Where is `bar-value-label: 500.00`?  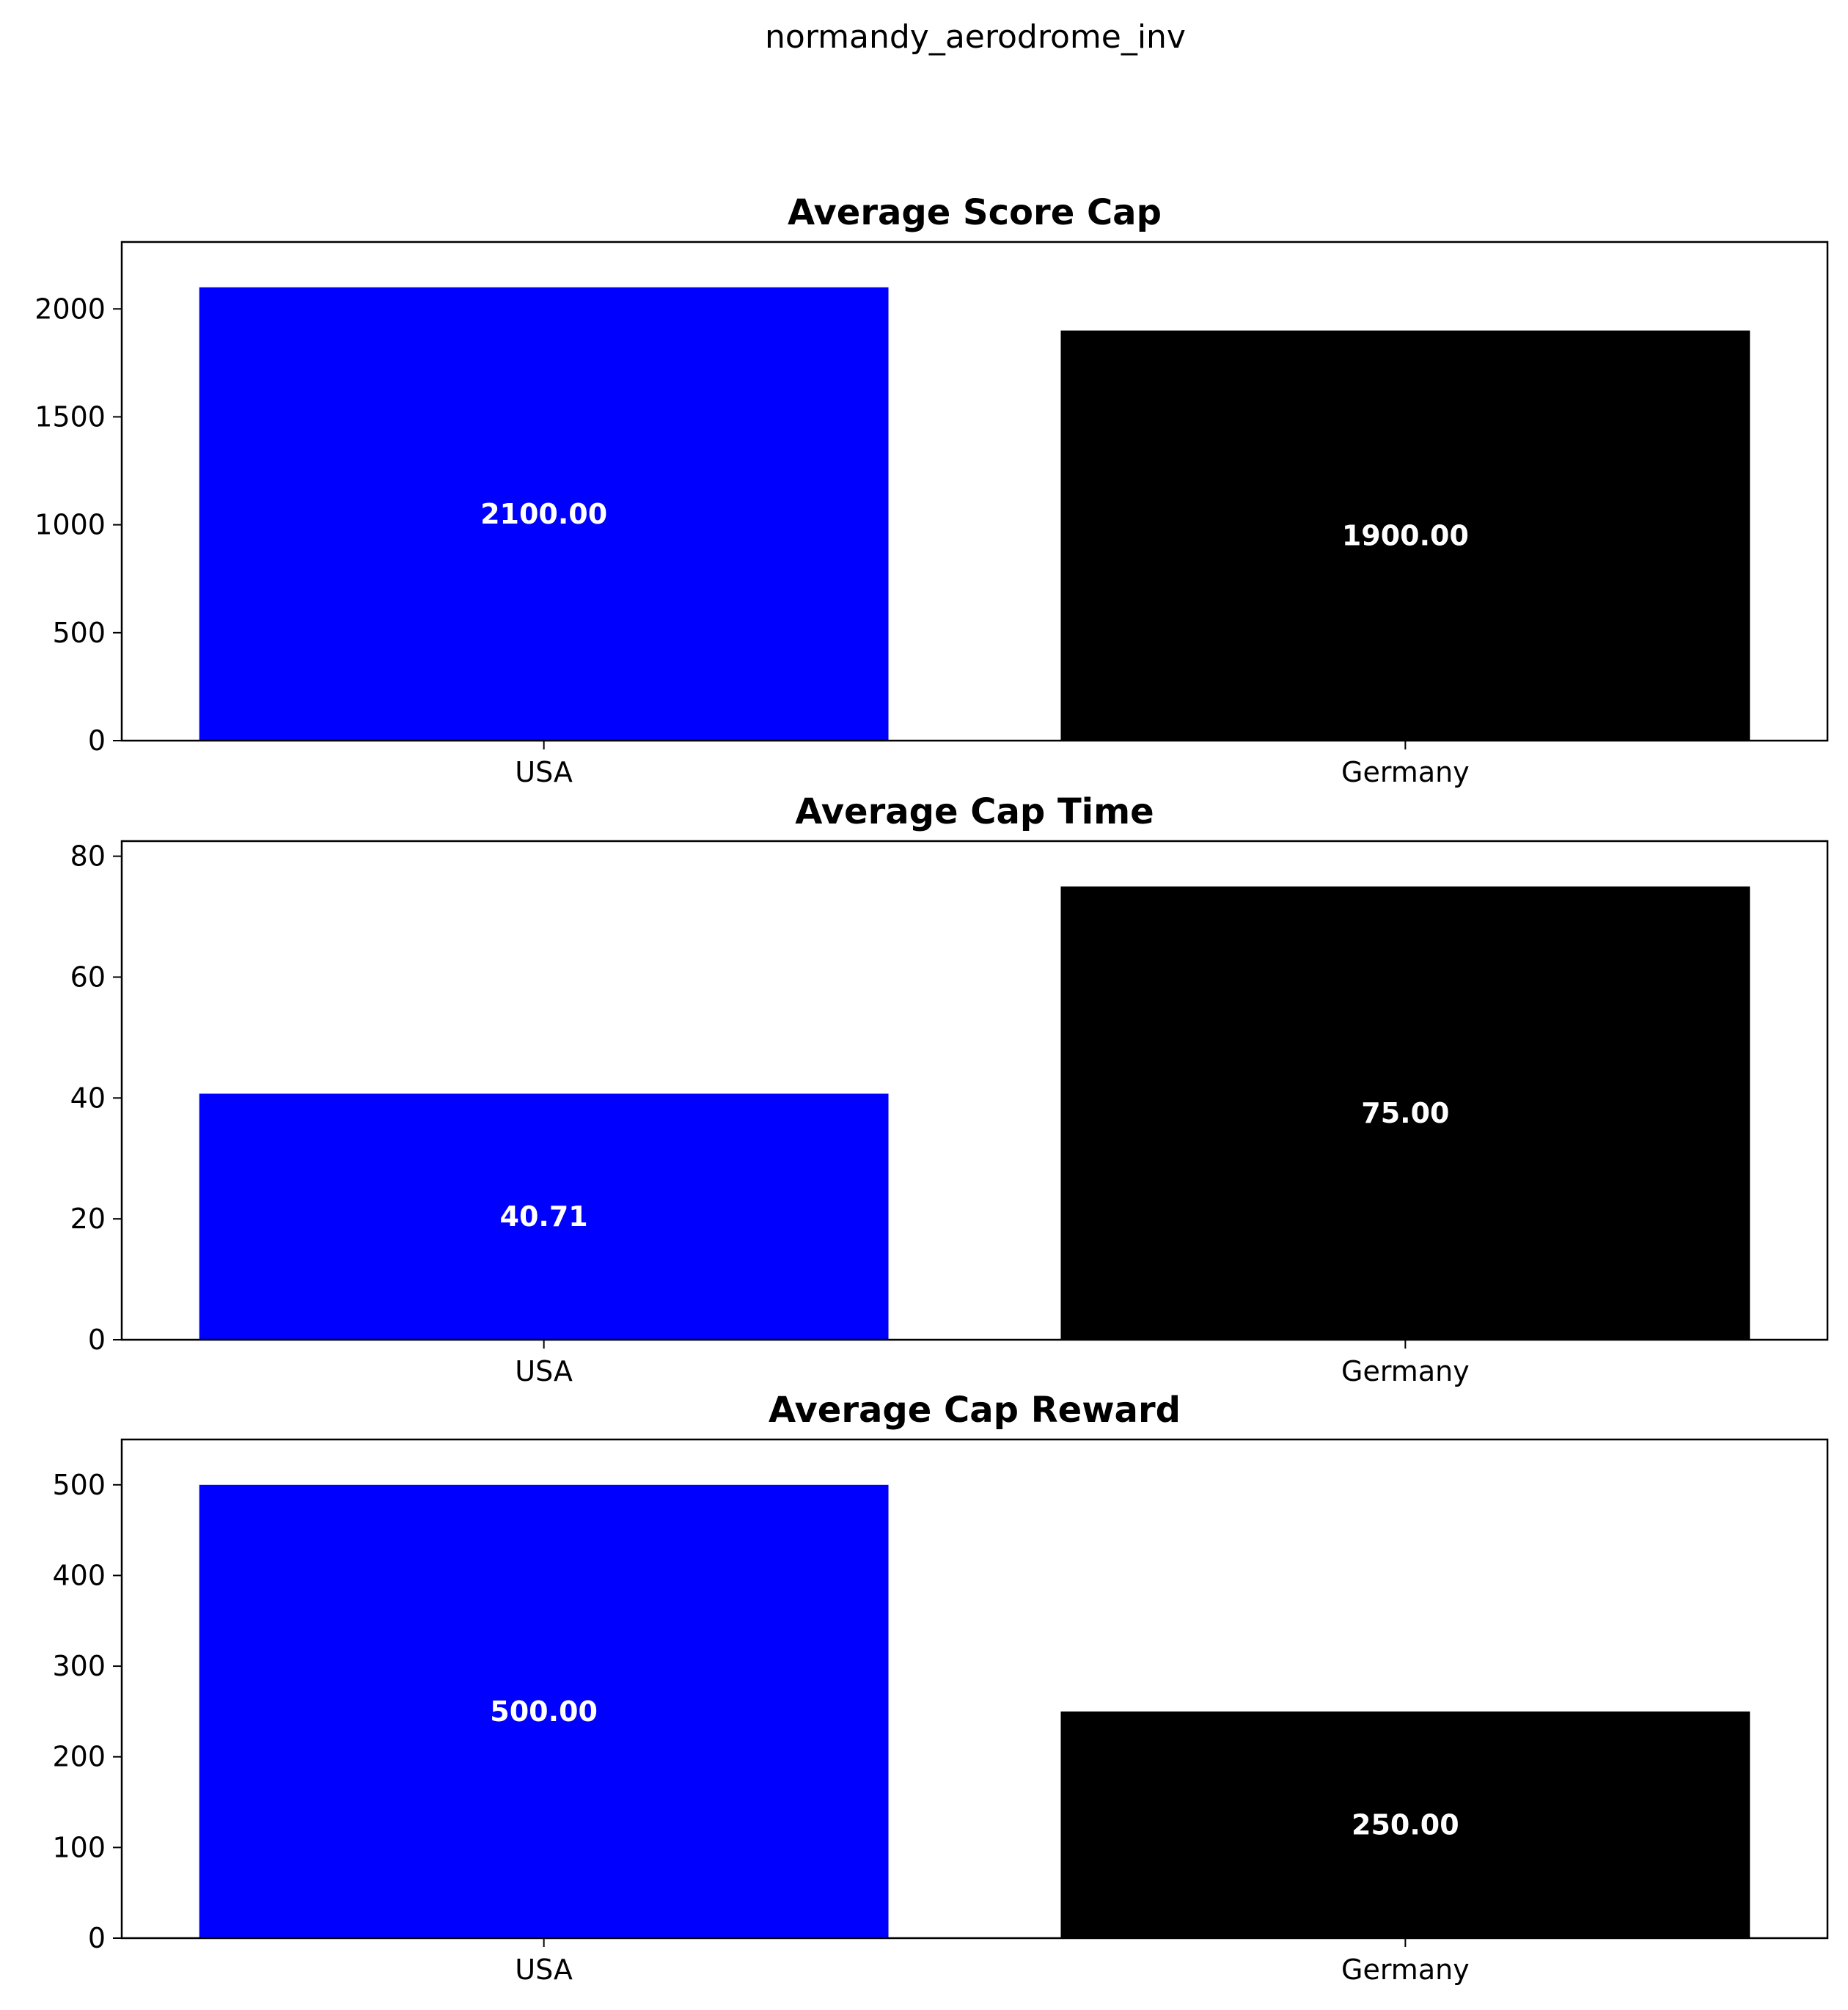 bar-value-label: 500.00 is located at coordinates (544, 1712).